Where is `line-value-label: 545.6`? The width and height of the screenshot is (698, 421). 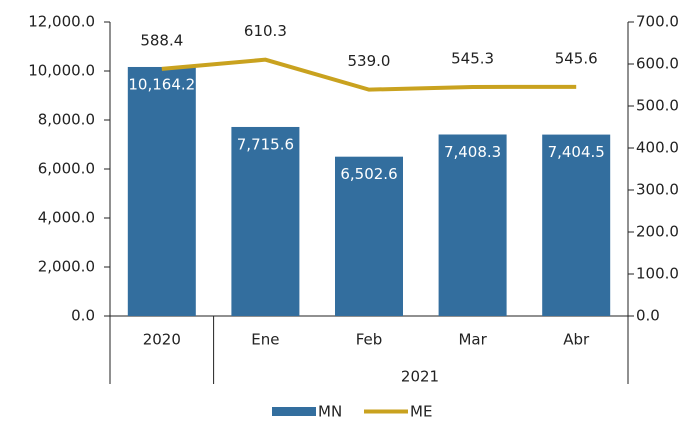
line-value-label: 545.6 is located at coordinates (576, 58).